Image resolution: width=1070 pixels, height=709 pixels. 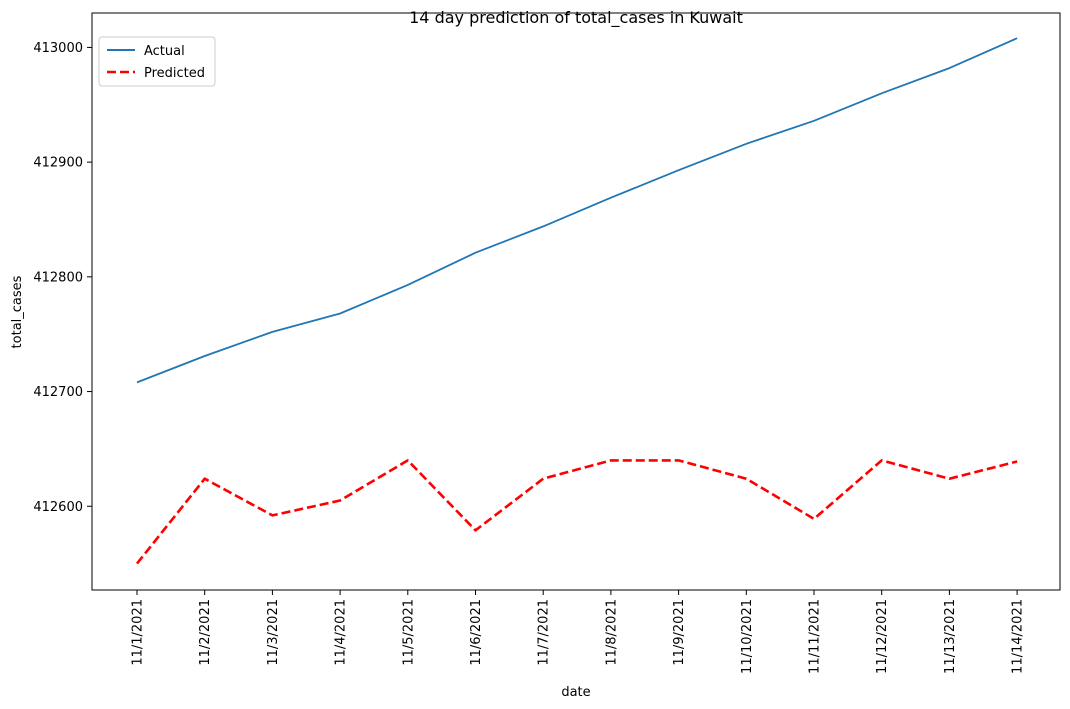 I want to click on legend-label-predicted: Predicted, so click(x=174, y=73).